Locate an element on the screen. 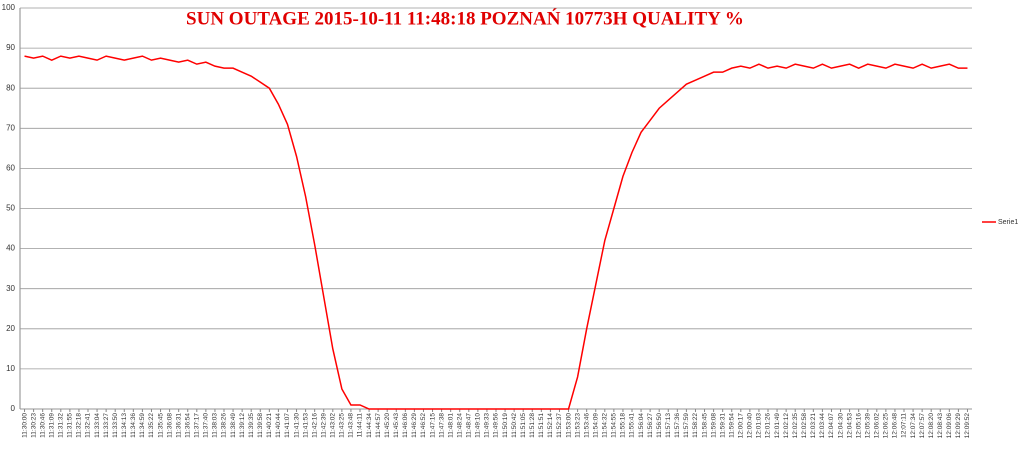  x-tick-label: 11:41:07 is located at coordinates (287, 425).